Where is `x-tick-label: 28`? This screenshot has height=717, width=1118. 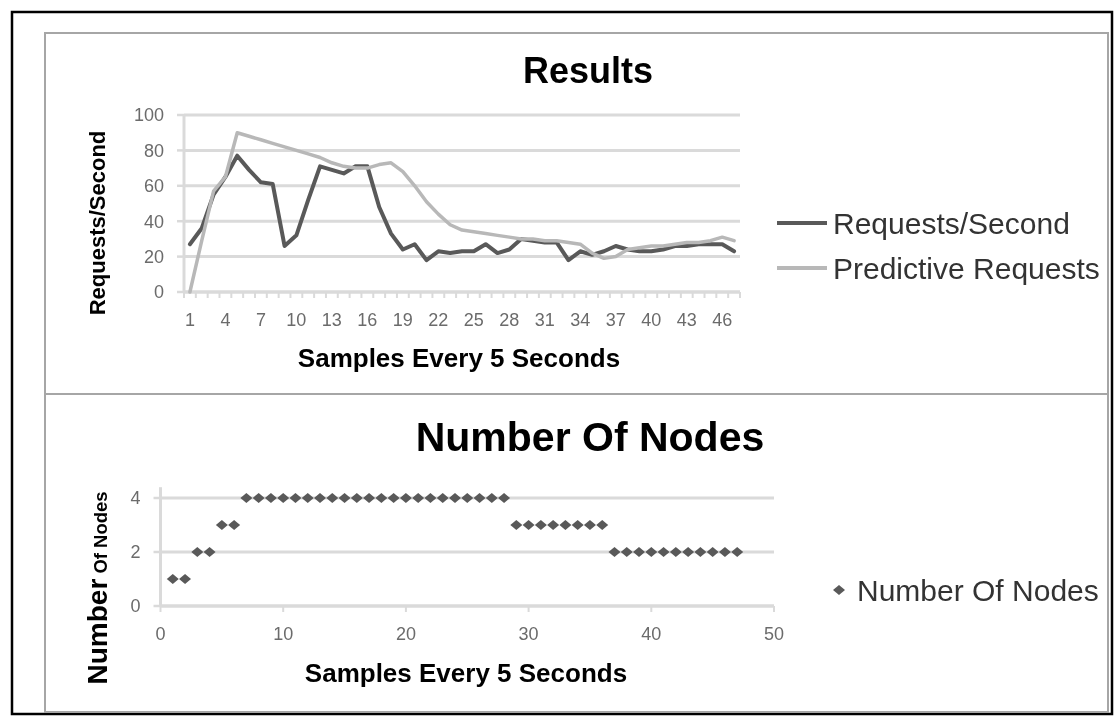 x-tick-label: 28 is located at coordinates (509, 320).